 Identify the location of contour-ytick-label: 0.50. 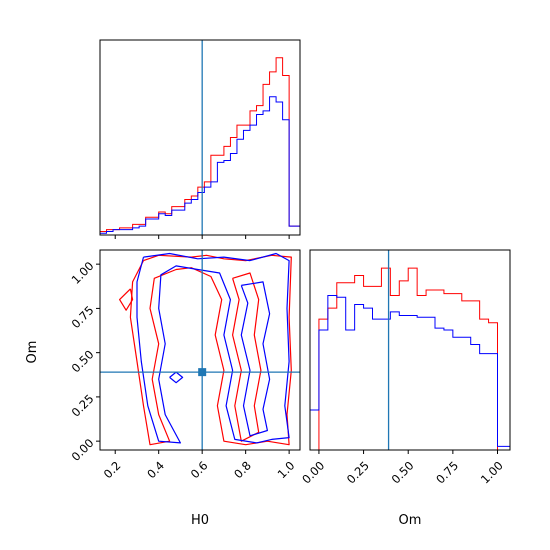
(83, 361).